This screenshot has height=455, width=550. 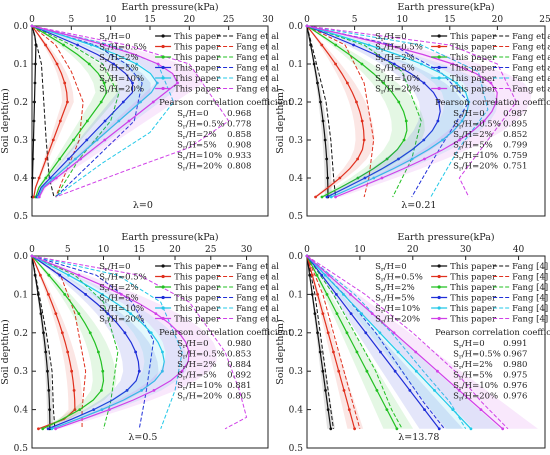 What do you see at coordinates (239, 156) in the screenshot?
I see `pearson-value: 0.933` at bounding box center [239, 156].